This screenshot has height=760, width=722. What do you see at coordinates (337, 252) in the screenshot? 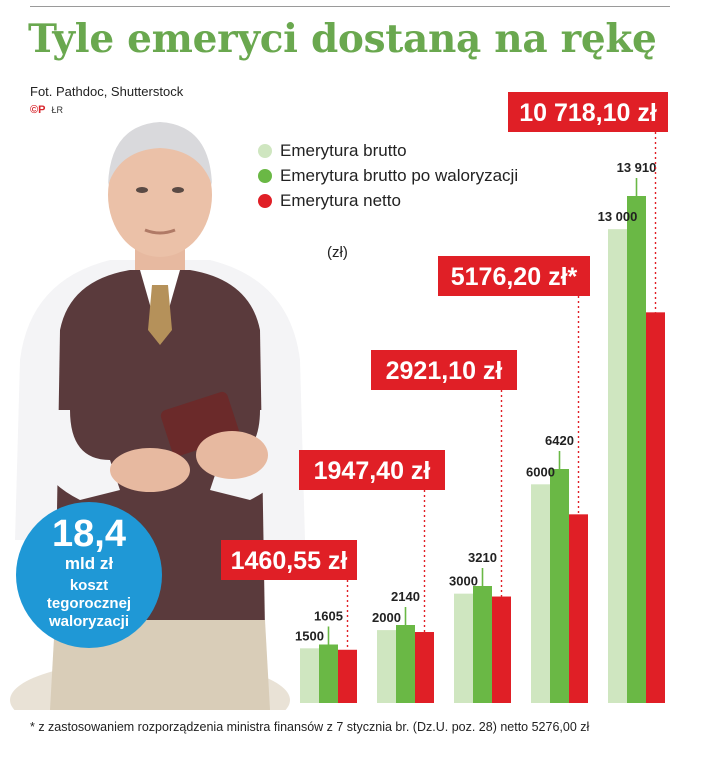
I see `chart-unit-label: (zł)` at bounding box center [337, 252].